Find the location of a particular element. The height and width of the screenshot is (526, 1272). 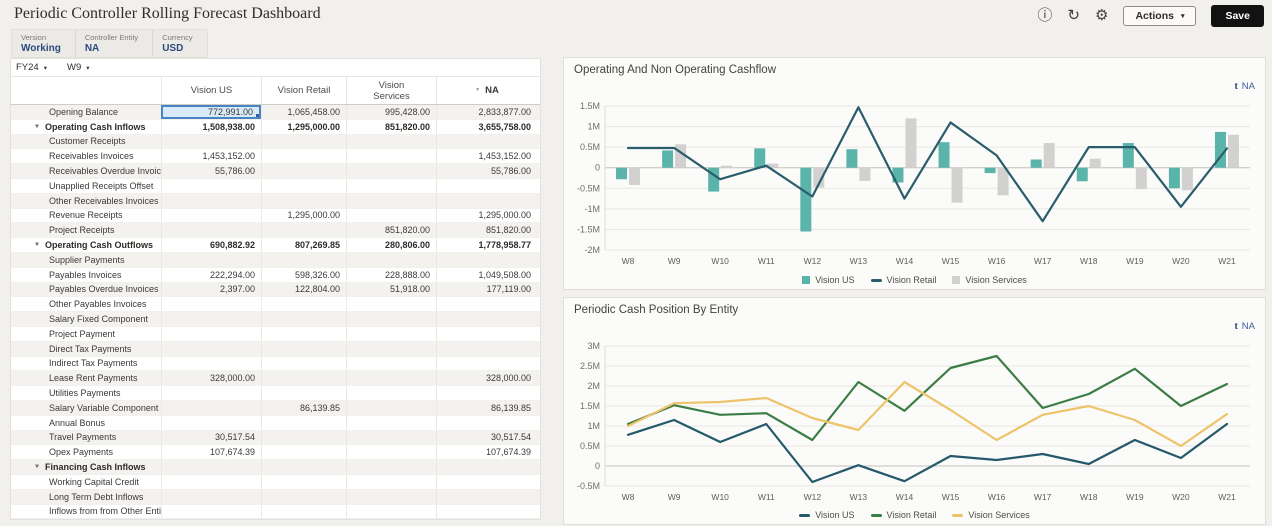

row-header-parent: ▼ Operating Cash Outflows is located at coordinates (93, 245).